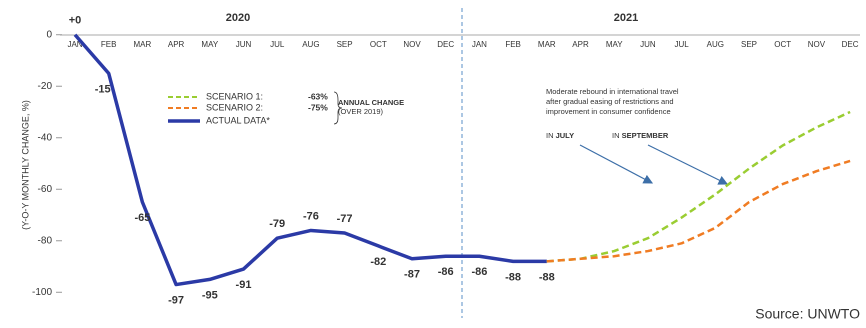  What do you see at coordinates (45, 189) in the screenshot?
I see `y-tick-label: -60` at bounding box center [45, 189].